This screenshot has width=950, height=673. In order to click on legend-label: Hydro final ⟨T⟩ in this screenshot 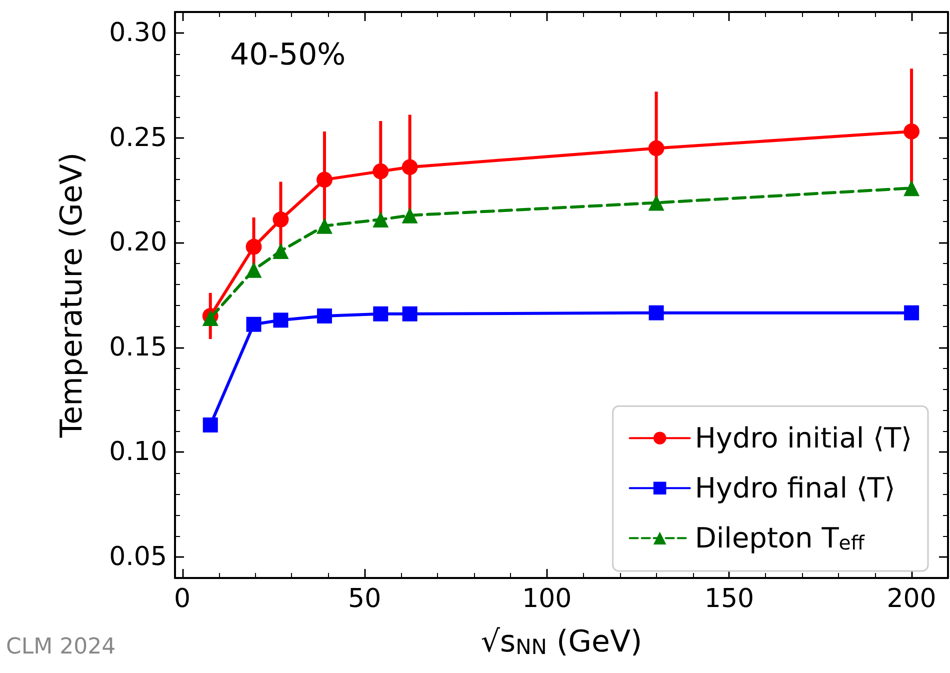, I will do `click(795, 488)`.